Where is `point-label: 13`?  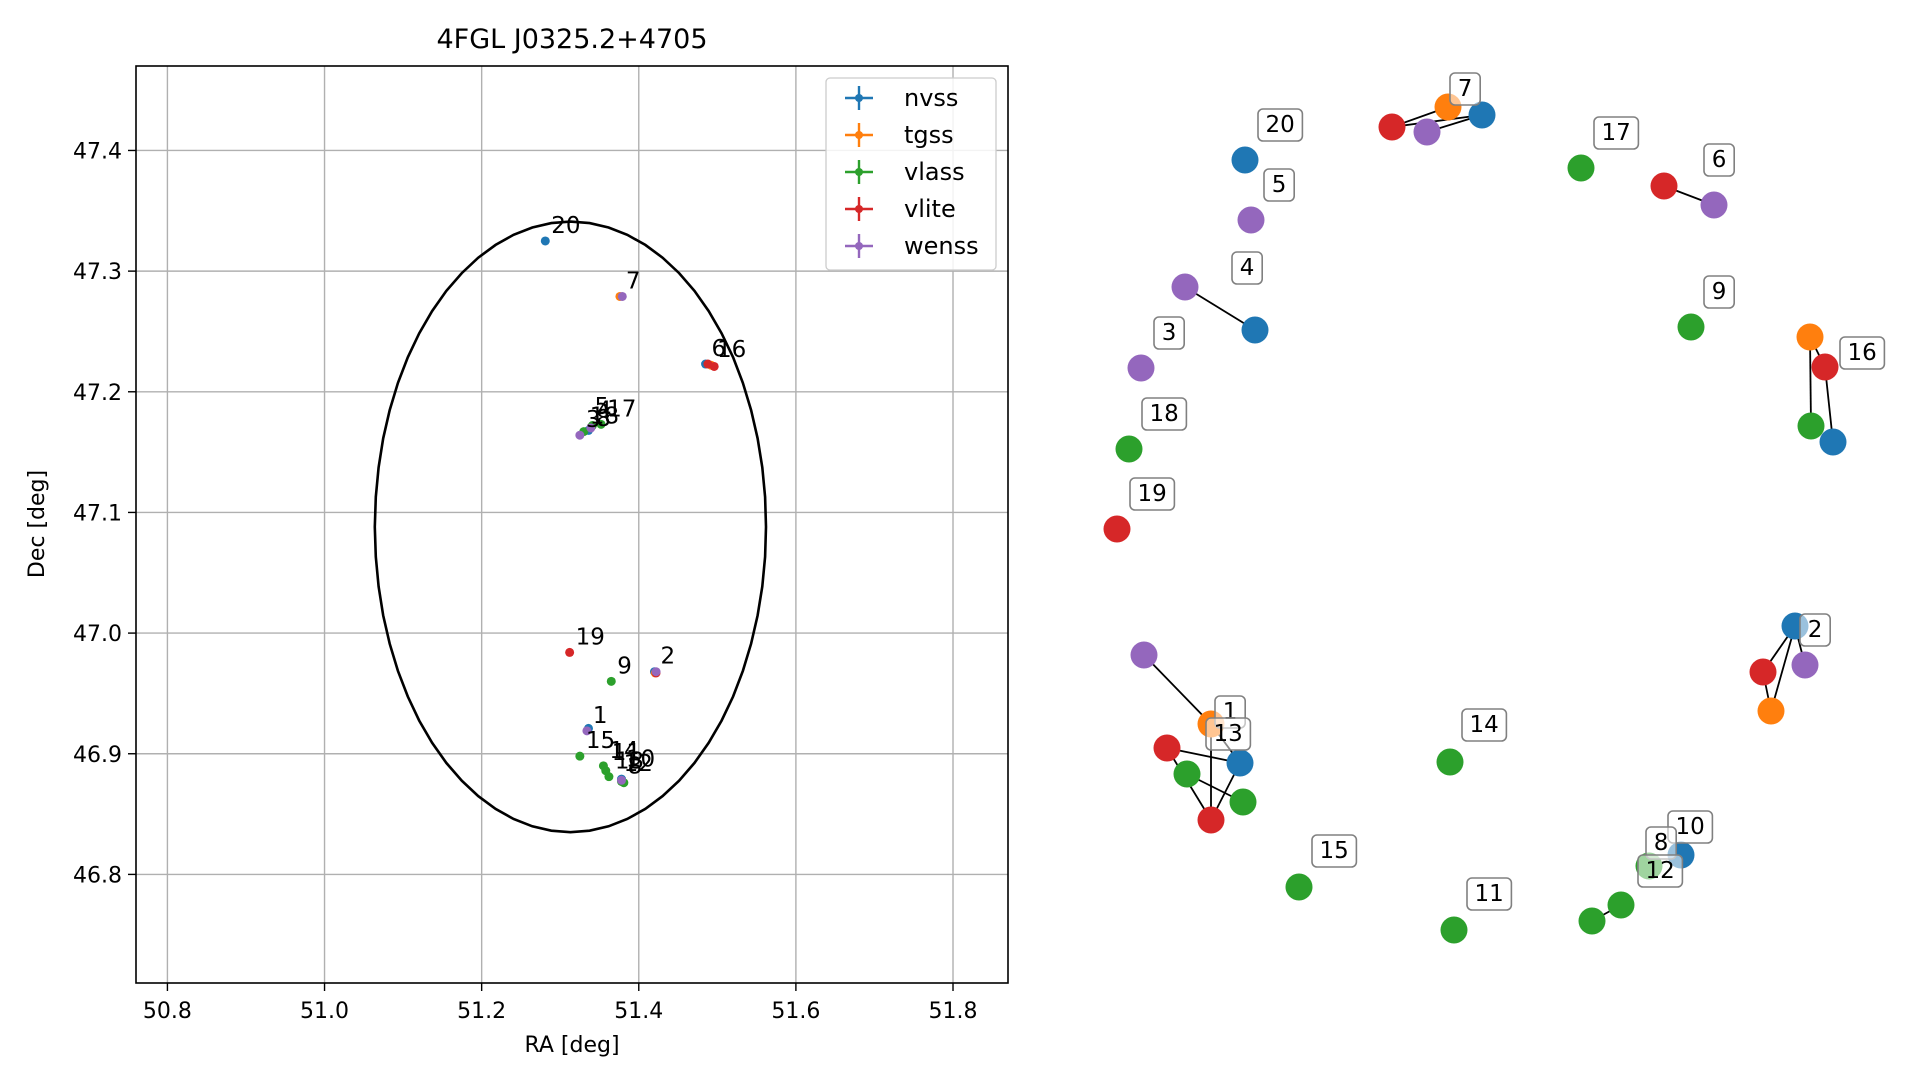 point-label: 13 is located at coordinates (629, 762).